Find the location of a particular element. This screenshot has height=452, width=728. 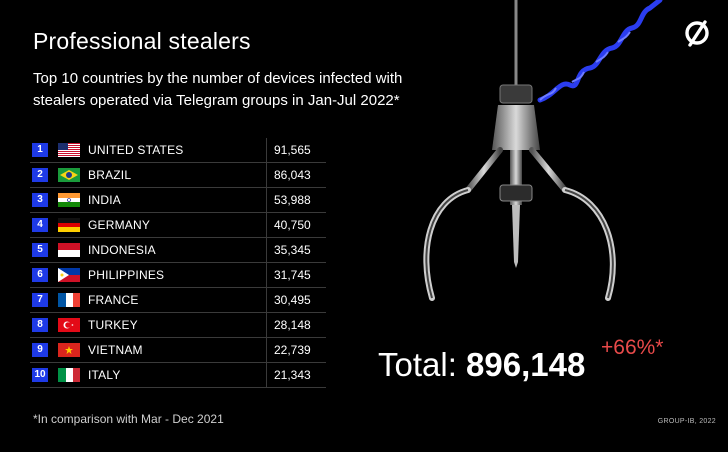

country-name: GERMANY is located at coordinates (119, 225).